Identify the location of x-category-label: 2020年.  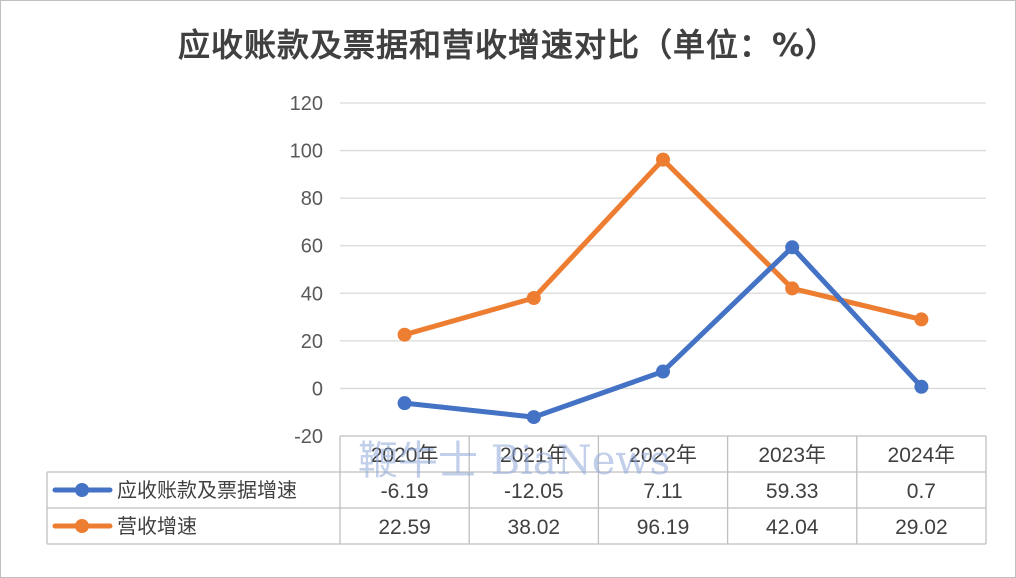
(405, 455).